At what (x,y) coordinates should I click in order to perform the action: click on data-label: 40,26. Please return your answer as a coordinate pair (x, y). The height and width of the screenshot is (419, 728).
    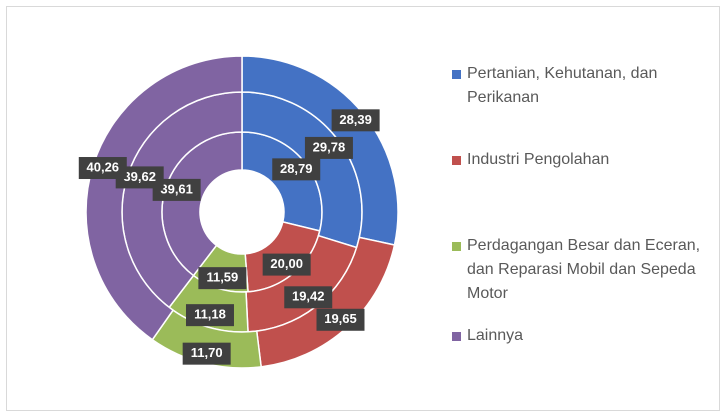
    Looking at the image, I should click on (102, 168).